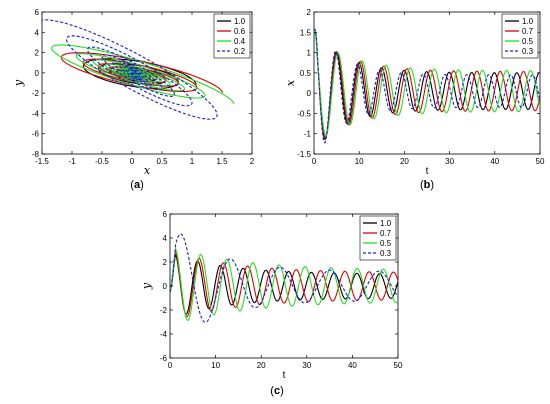  Describe the element at coordinates (308, 134) in the screenshot. I see `y-tick-label: -1` at that location.